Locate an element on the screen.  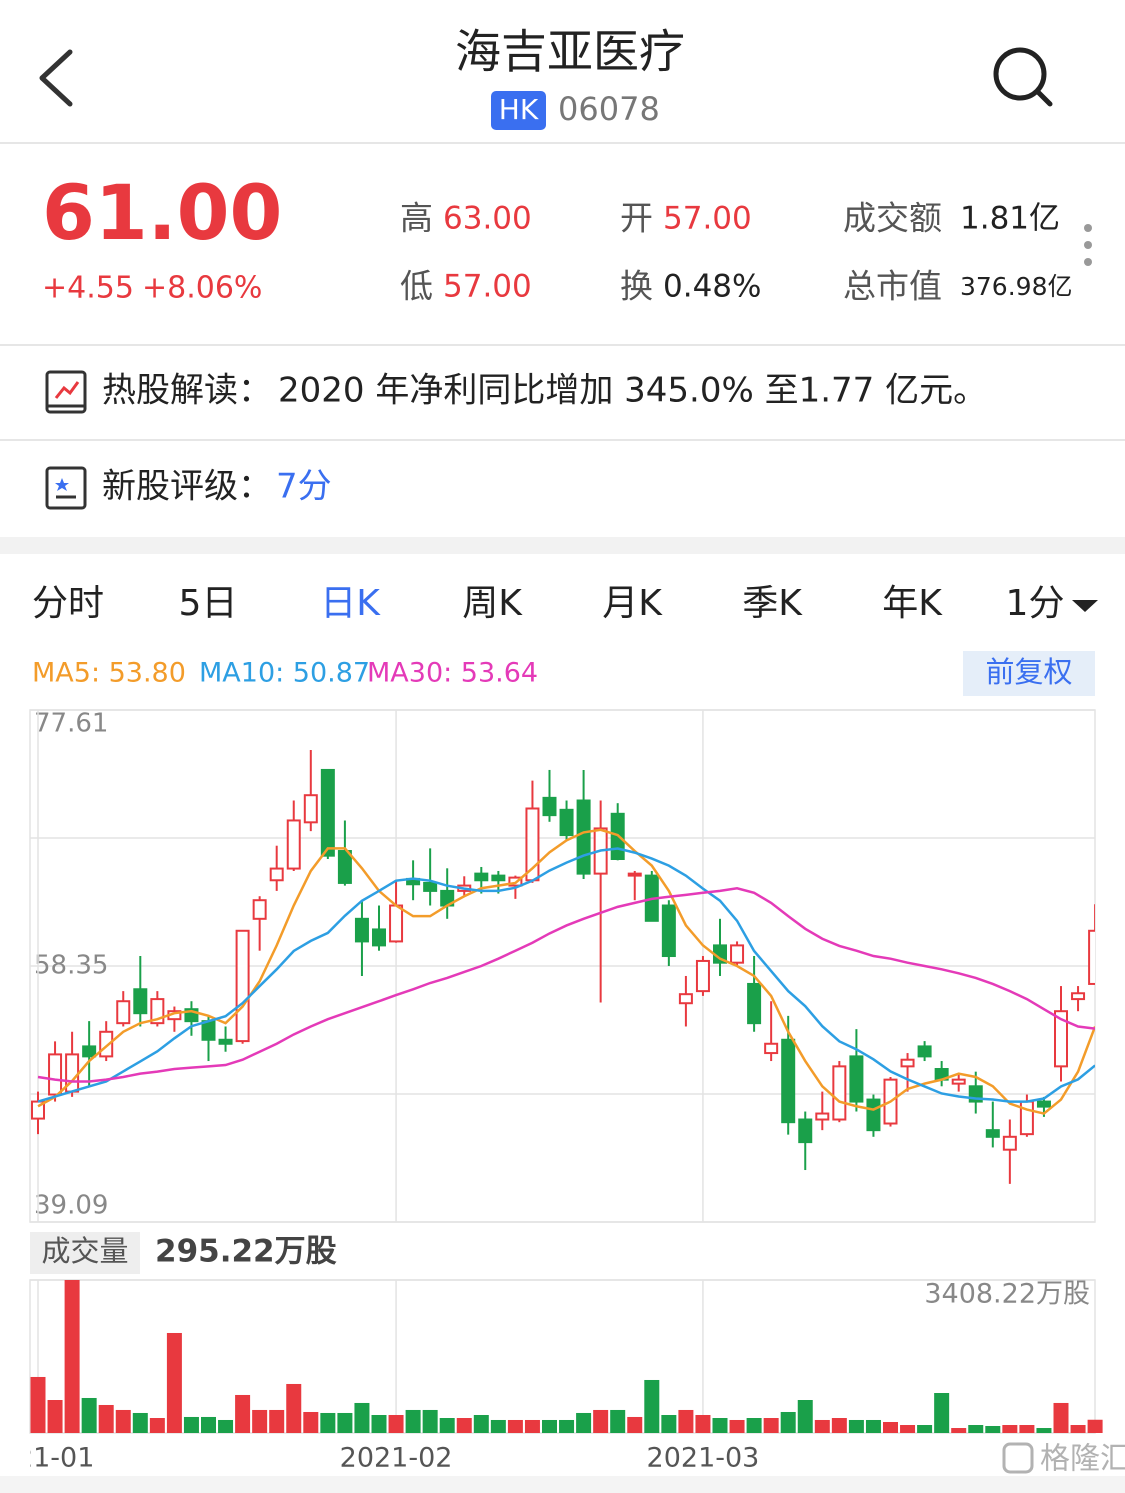
rating-value: 7分 is located at coordinates (304, 487).